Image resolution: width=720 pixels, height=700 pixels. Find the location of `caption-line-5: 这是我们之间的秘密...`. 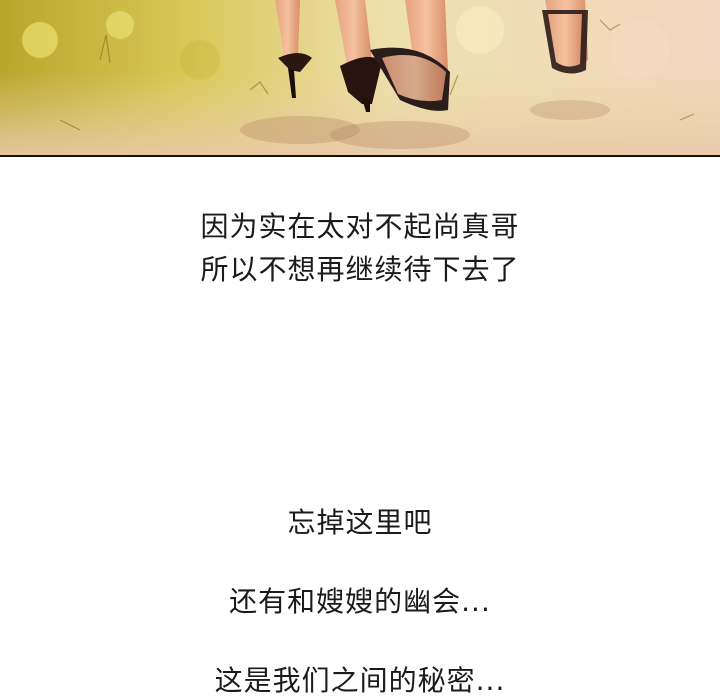

caption-line-5: 这是我们之间的秘密... is located at coordinates (360, 680).